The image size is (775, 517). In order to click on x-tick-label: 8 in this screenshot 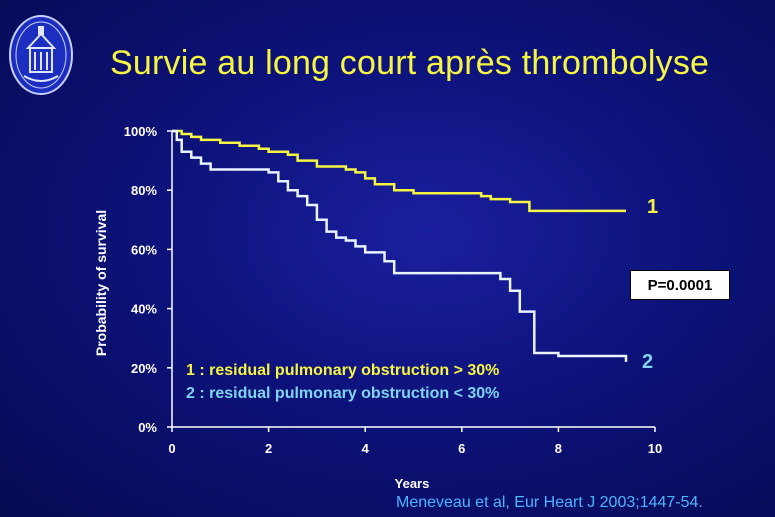, I will do `click(558, 448)`.